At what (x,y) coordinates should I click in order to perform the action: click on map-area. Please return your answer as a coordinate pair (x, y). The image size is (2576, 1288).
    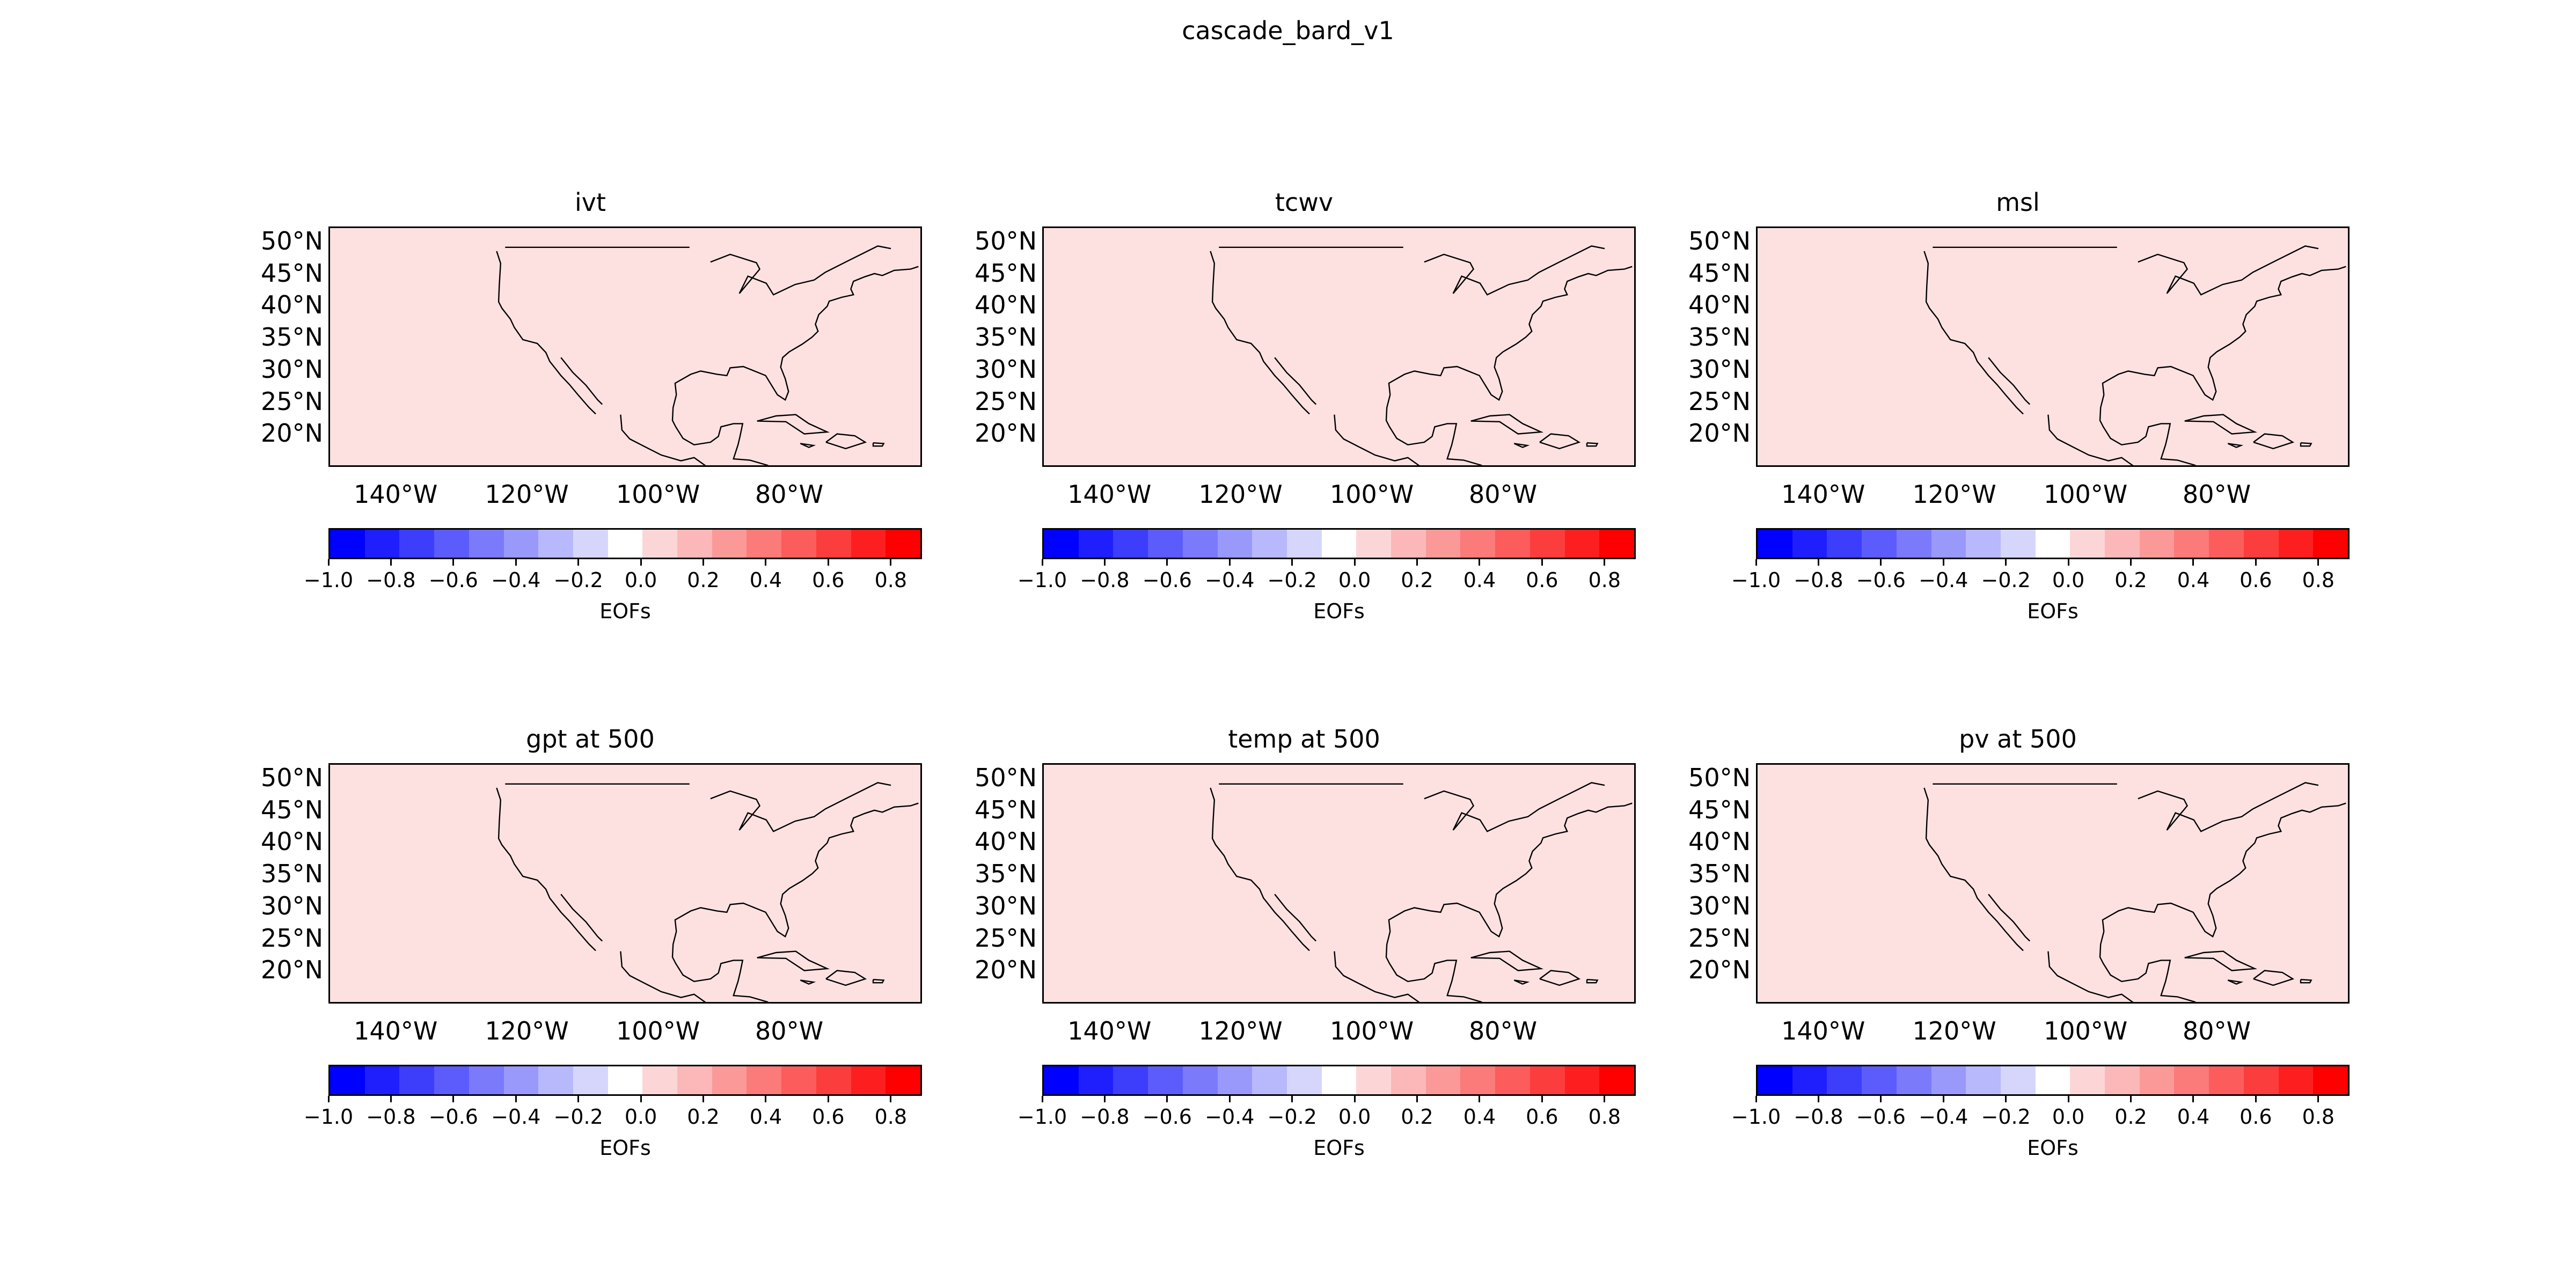
    Looking at the image, I should click on (625, 346).